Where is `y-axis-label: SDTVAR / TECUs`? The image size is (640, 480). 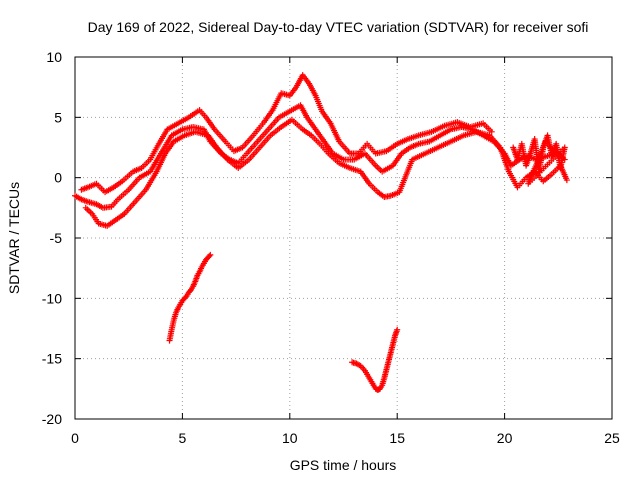
y-axis-label: SDTVAR / TECUs is located at coordinates (14, 238).